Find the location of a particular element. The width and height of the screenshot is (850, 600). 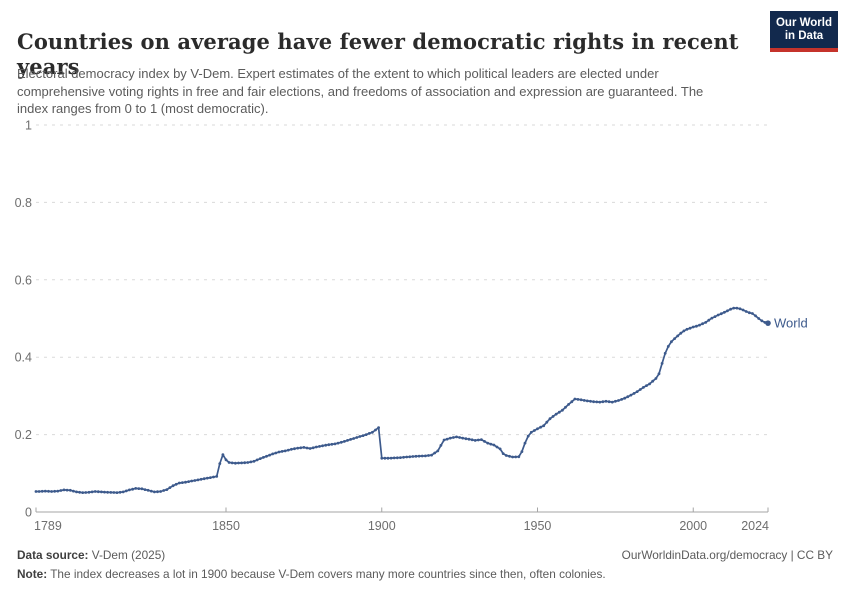

logo-text-line1: Our World is located at coordinates (803, 22).